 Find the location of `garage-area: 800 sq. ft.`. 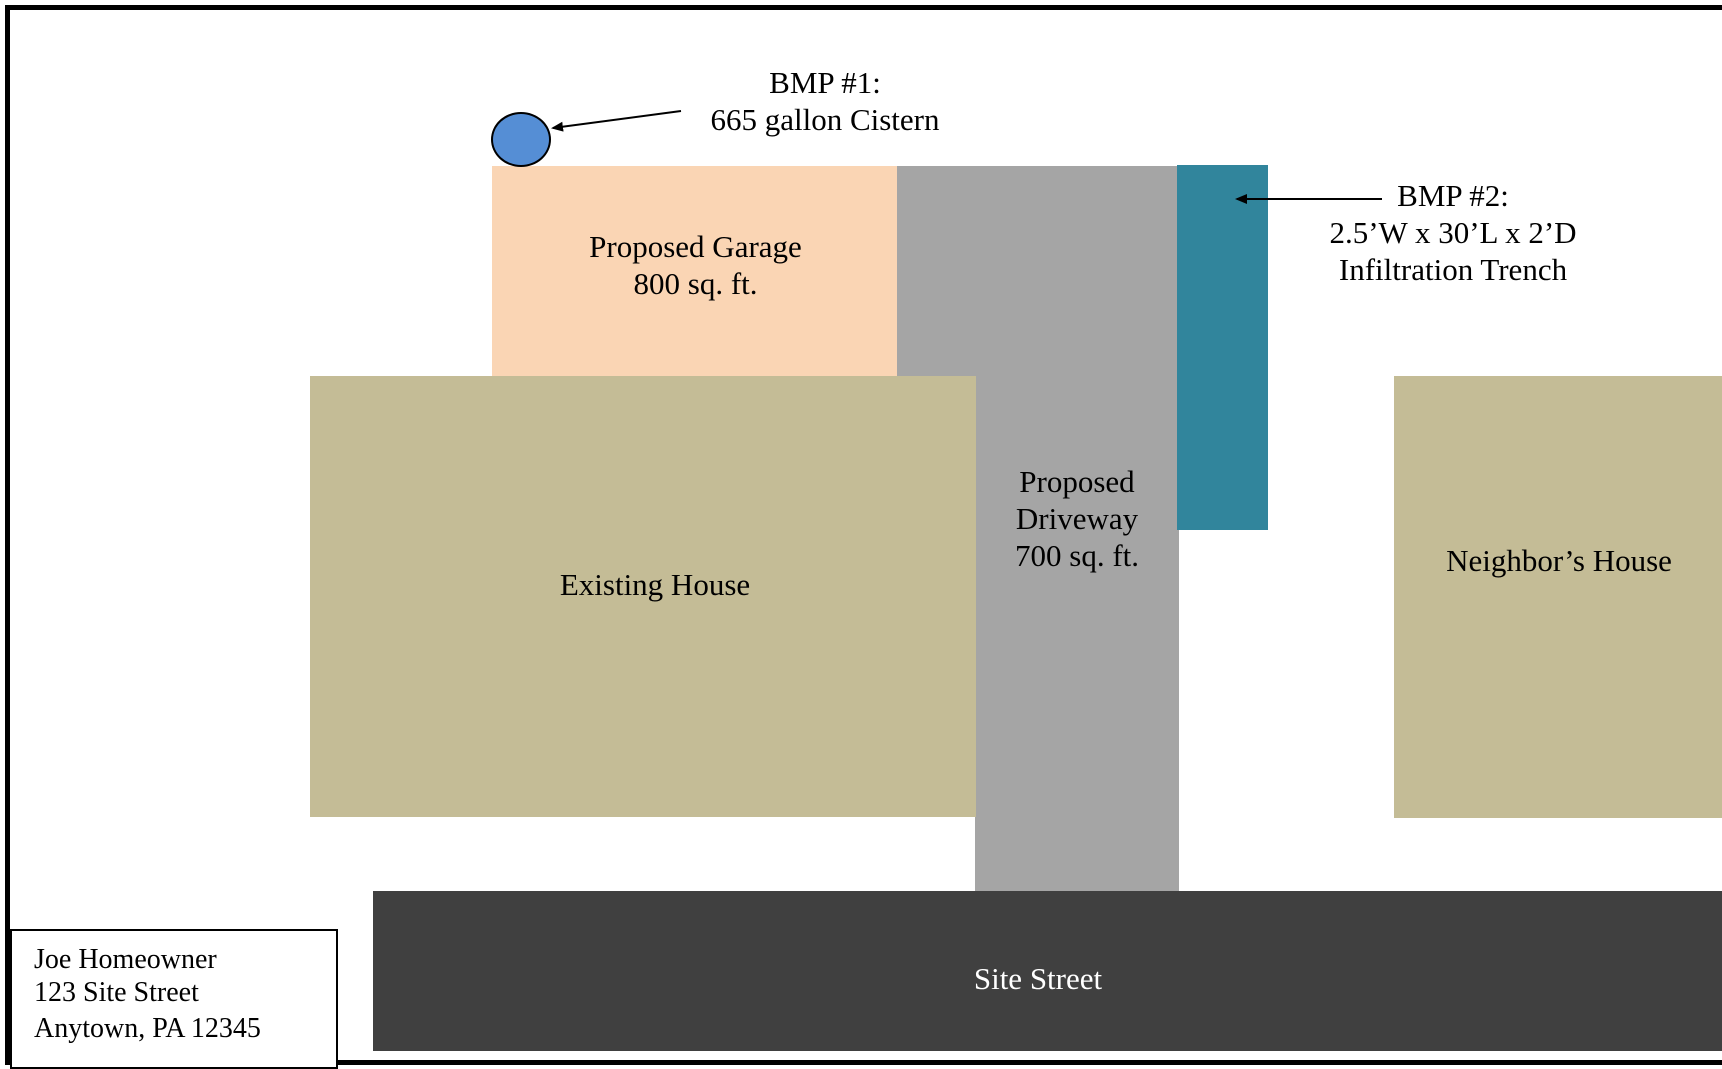

garage-area: 800 sq. ft. is located at coordinates (695, 283).